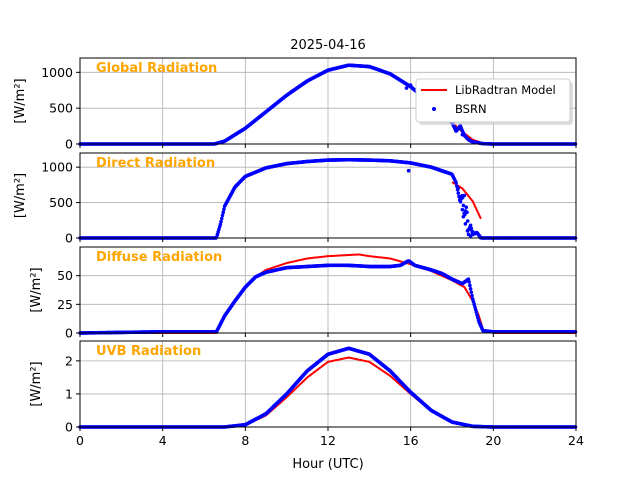 This screenshot has height=480, width=640. What do you see at coordinates (245, 440) in the screenshot?
I see `x-tick-label: 8` at bounding box center [245, 440].